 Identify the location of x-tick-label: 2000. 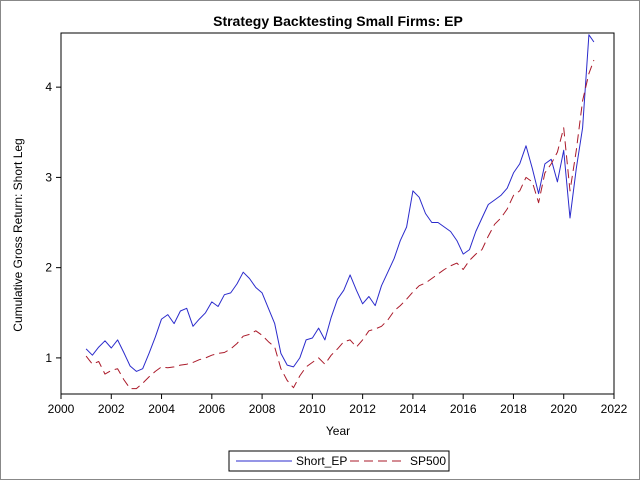
(61, 409).